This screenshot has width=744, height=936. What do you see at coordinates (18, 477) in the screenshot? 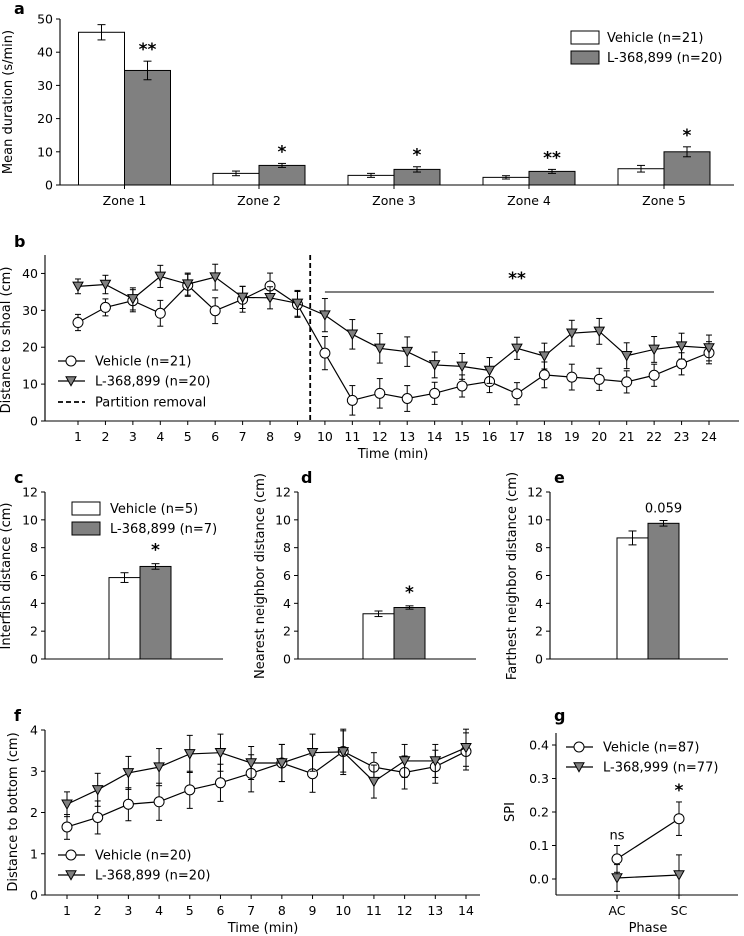
I see `panel-c-letter: c` at bounding box center [18, 477].